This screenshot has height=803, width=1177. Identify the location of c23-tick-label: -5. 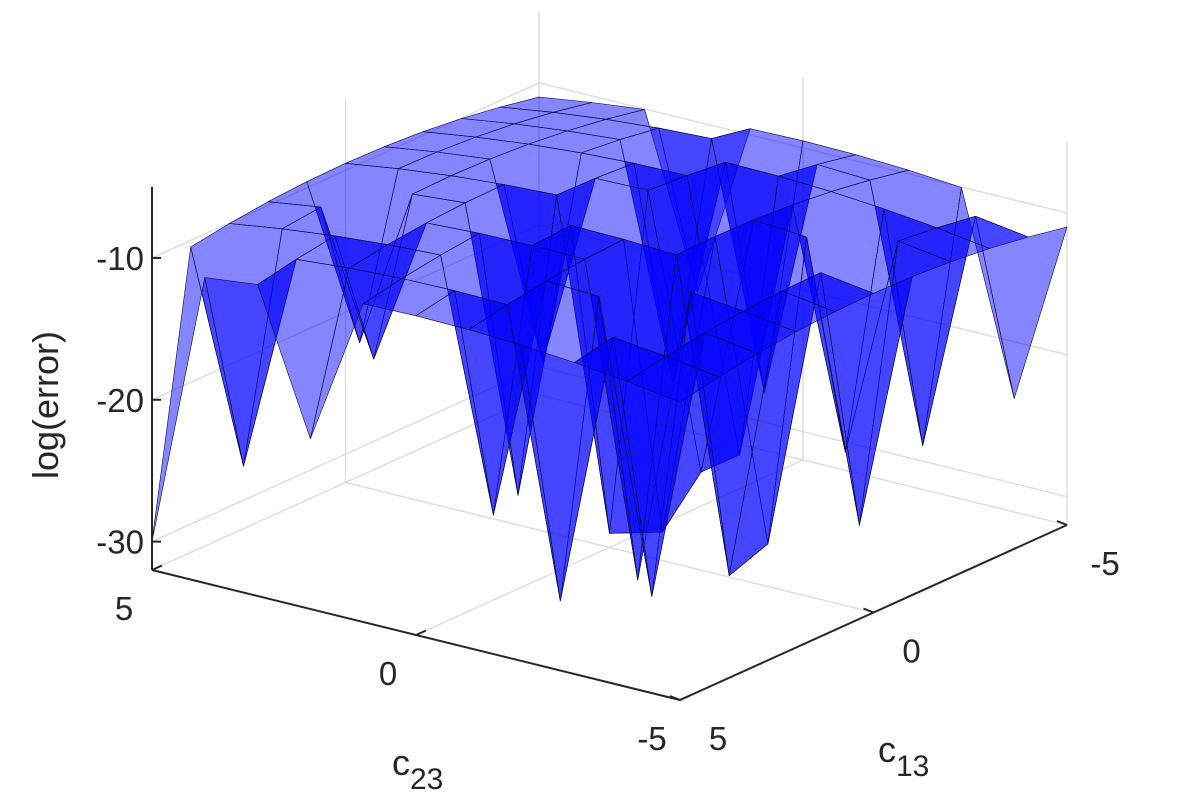
(651, 738).